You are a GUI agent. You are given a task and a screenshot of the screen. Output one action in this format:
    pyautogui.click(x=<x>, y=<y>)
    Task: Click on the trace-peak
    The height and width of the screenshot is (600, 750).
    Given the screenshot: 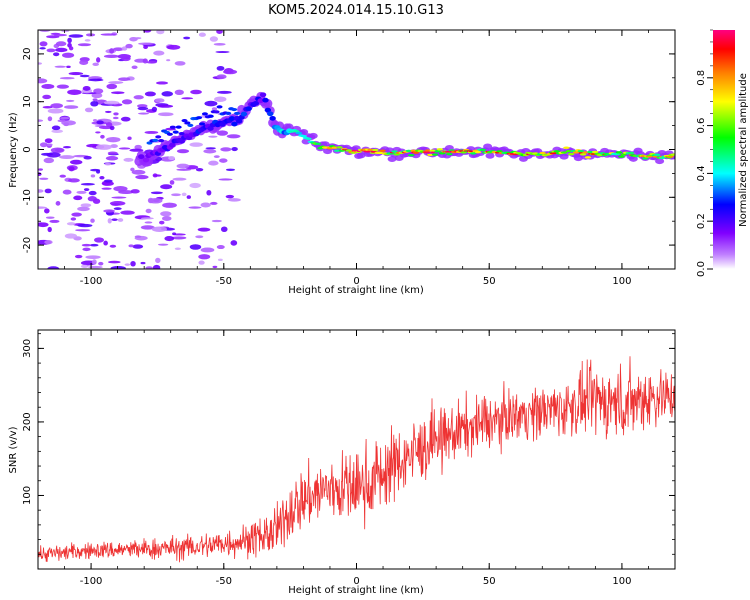 What is the action you would take?
    pyautogui.click(x=643, y=156)
    